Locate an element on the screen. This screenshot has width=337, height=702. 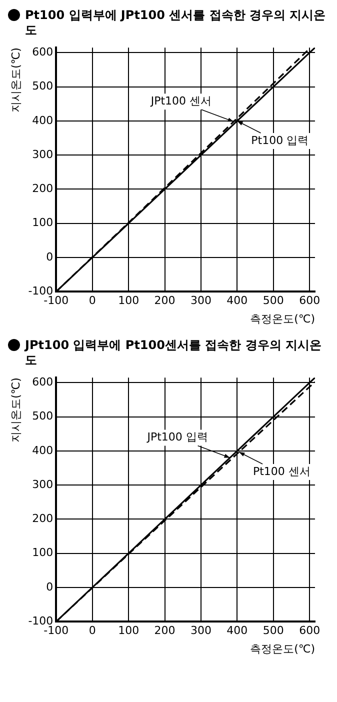
annotation: JPt100 입력 is located at coordinates (177, 437).